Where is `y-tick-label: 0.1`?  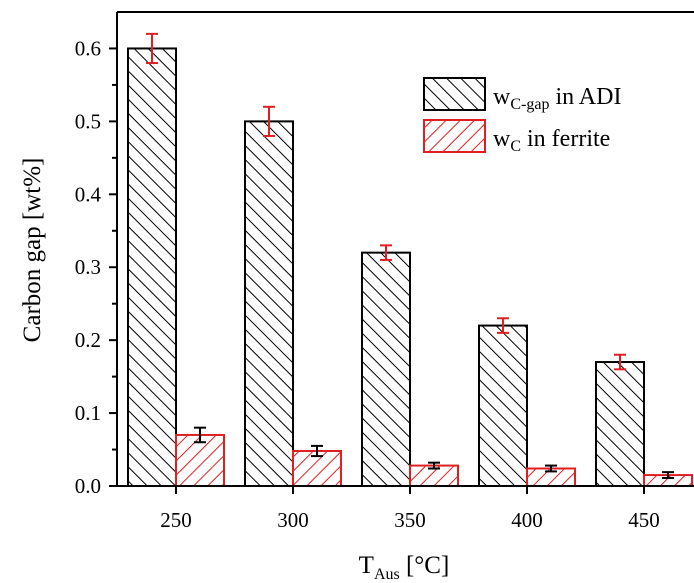 y-tick-label: 0.1 is located at coordinates (88, 413).